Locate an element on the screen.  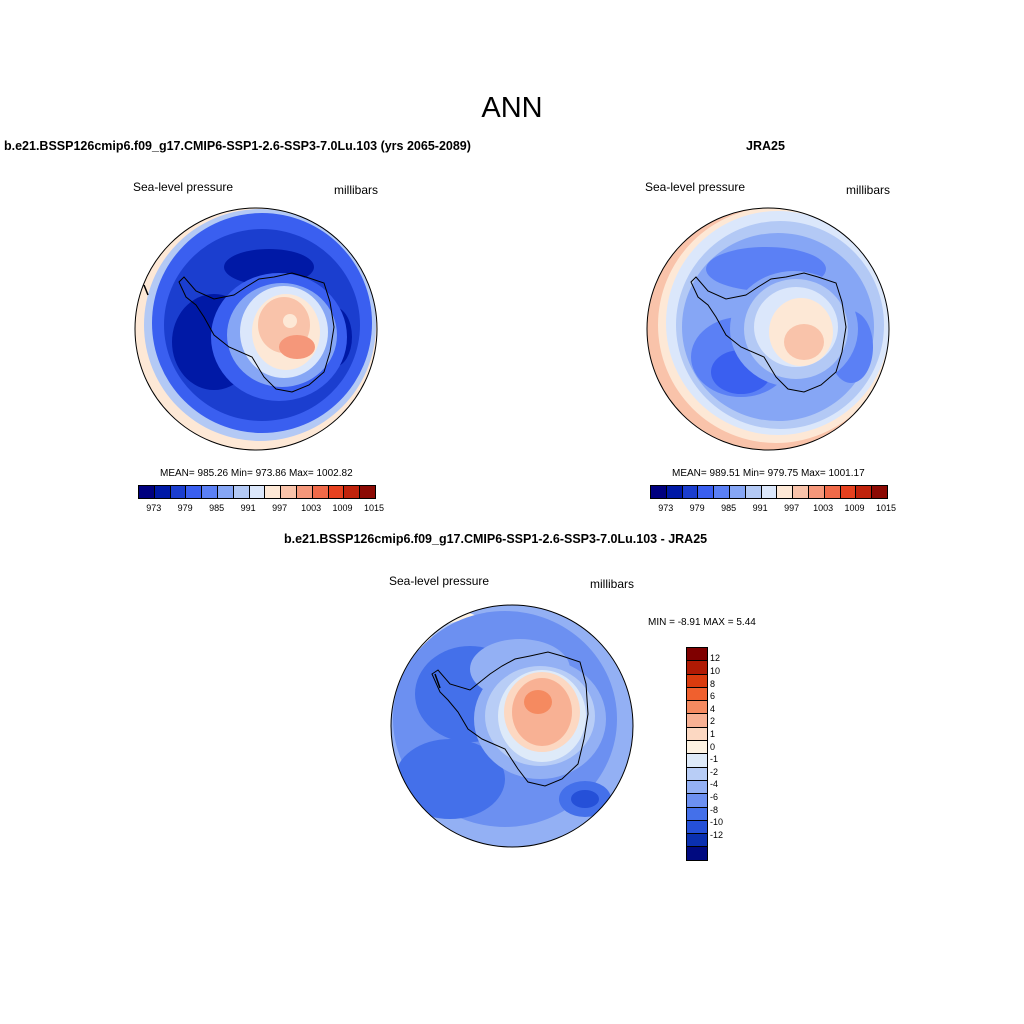
panel-2-map is located at coordinates (768, 329).